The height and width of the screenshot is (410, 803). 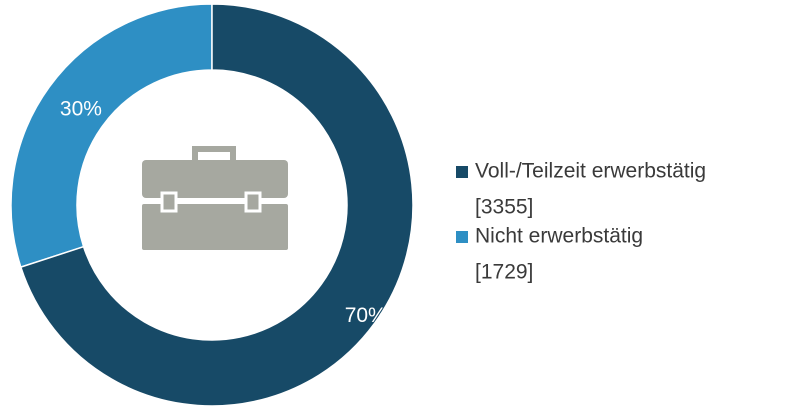 I want to click on legend-label: Nicht erwerbstätig, so click(x=559, y=236).